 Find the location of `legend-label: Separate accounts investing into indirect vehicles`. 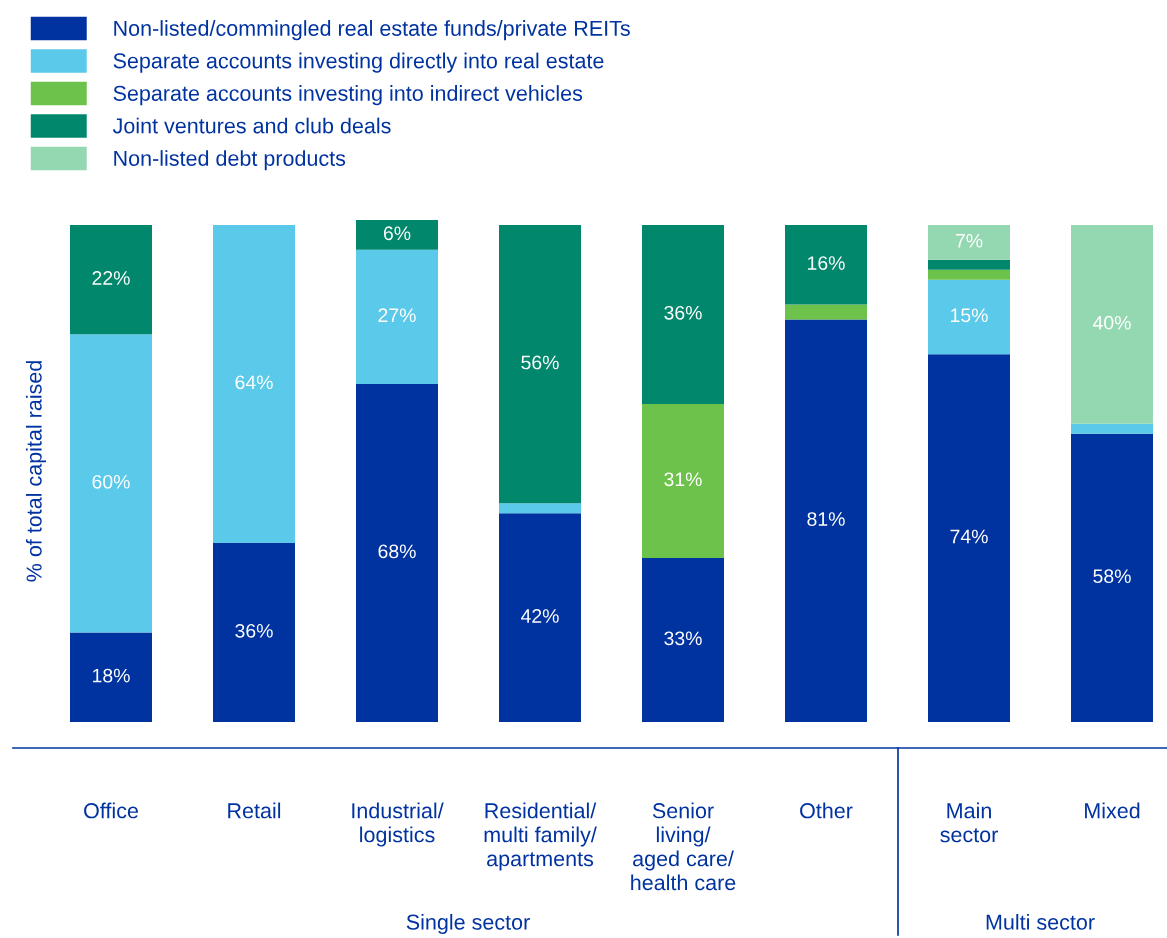

legend-label: Separate accounts investing into indirect vehicles is located at coordinates (348, 95).